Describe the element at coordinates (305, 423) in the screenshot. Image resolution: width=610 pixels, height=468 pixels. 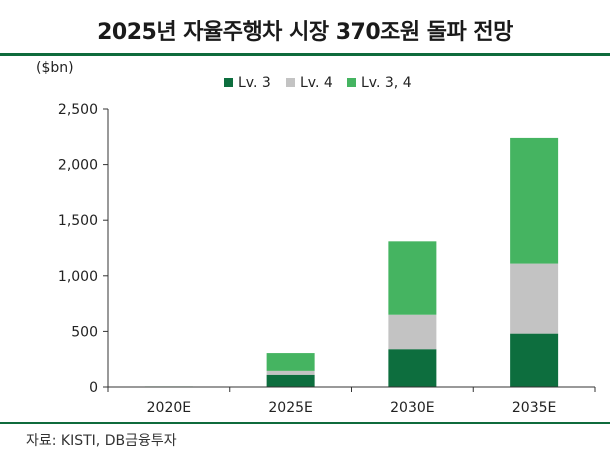
I see `footer-divider` at that location.